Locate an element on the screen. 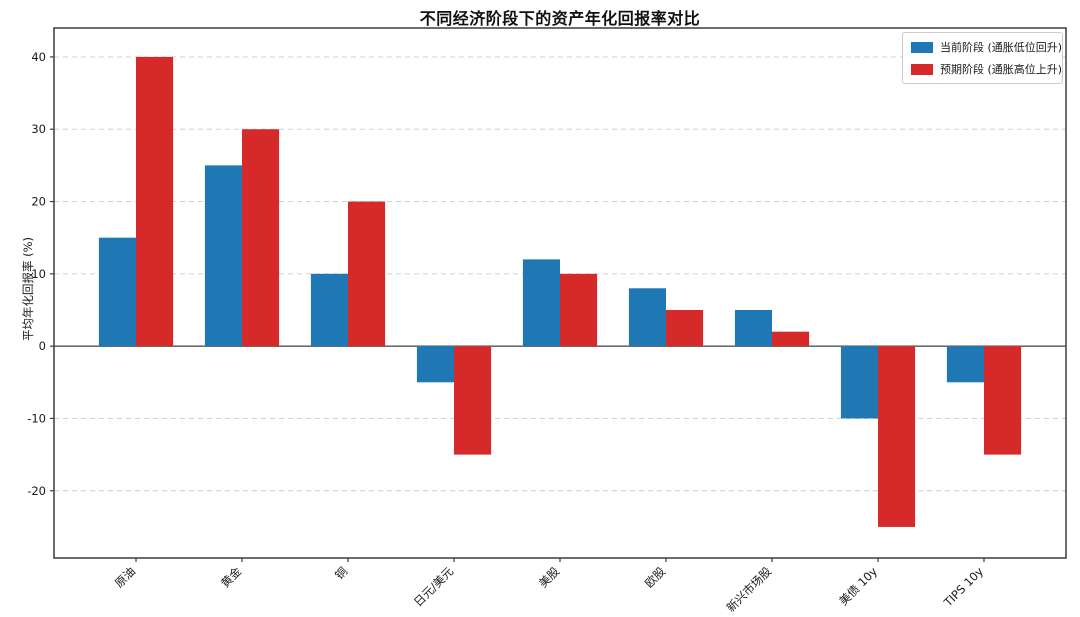 This screenshot has width=1080, height=617. legend-entry-current: 当前阶段 (通胀低位回升) is located at coordinates (986, 47).